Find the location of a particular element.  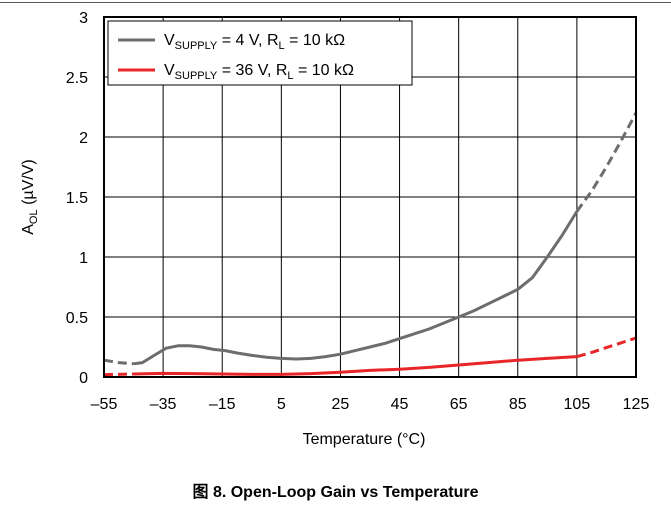

series-0-dashed-end is located at coordinates (606, 162).